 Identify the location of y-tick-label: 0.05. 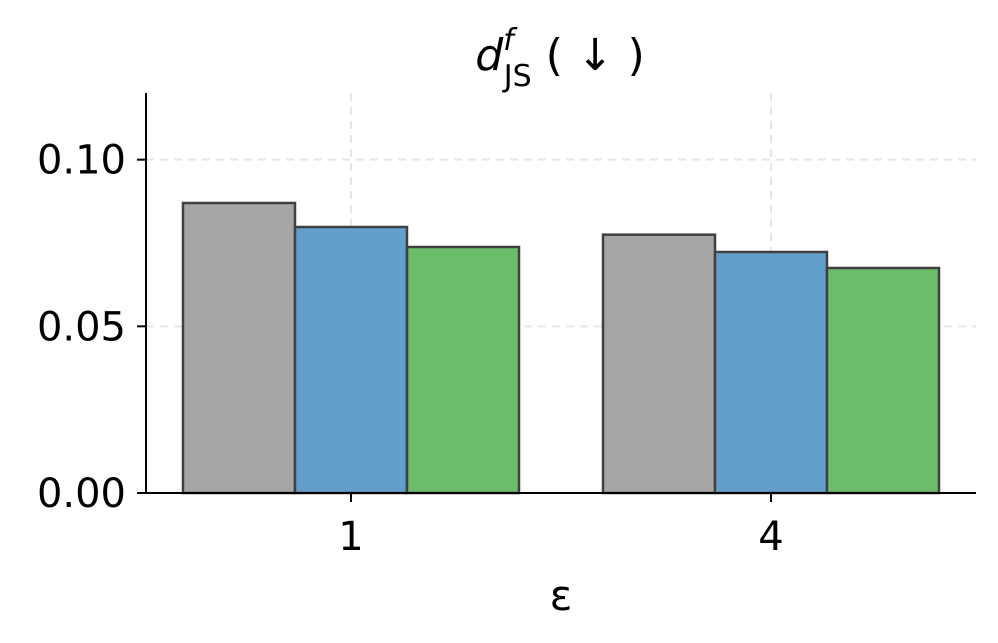
(81, 327).